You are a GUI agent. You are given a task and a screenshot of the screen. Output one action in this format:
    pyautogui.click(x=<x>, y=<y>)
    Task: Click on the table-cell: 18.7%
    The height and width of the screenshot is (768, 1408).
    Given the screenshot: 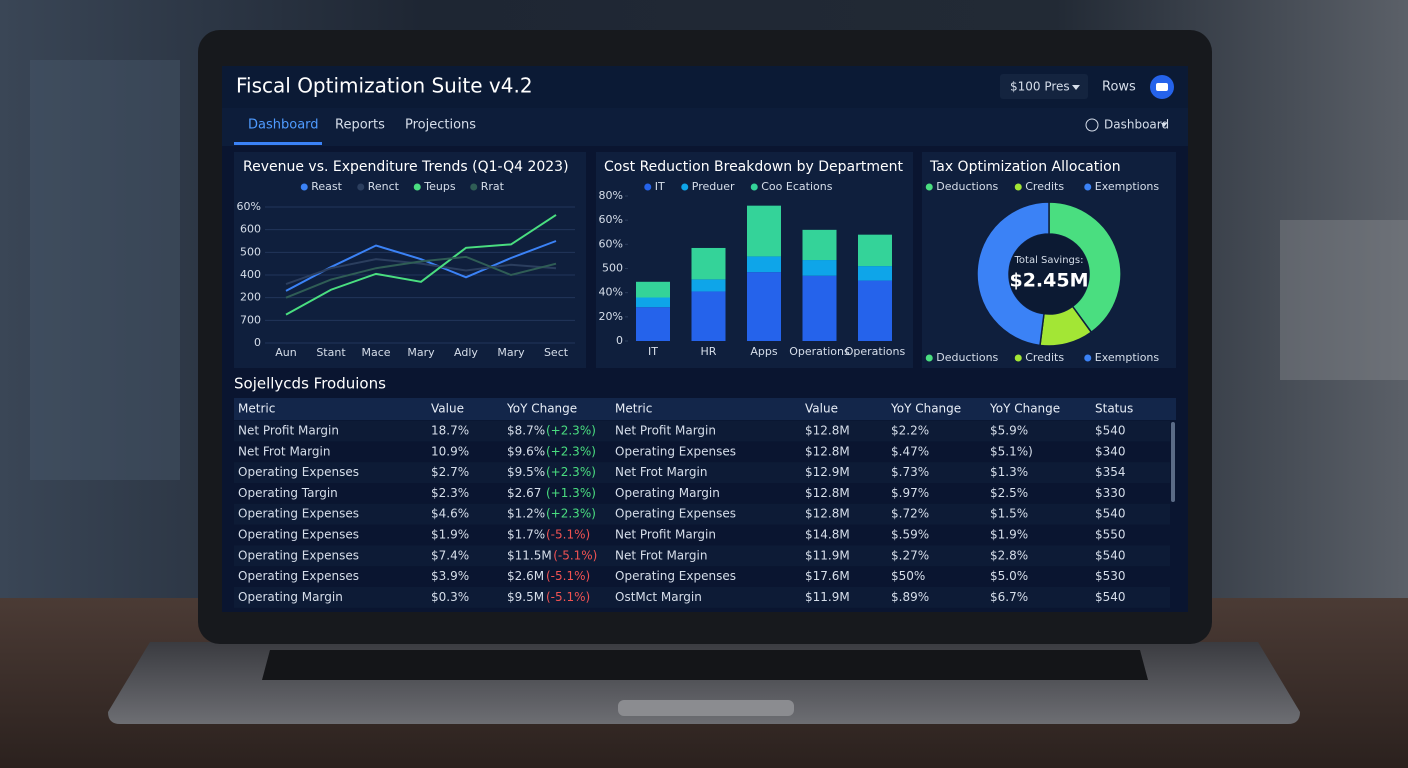 What is the action you would take?
    pyautogui.click(x=450, y=431)
    